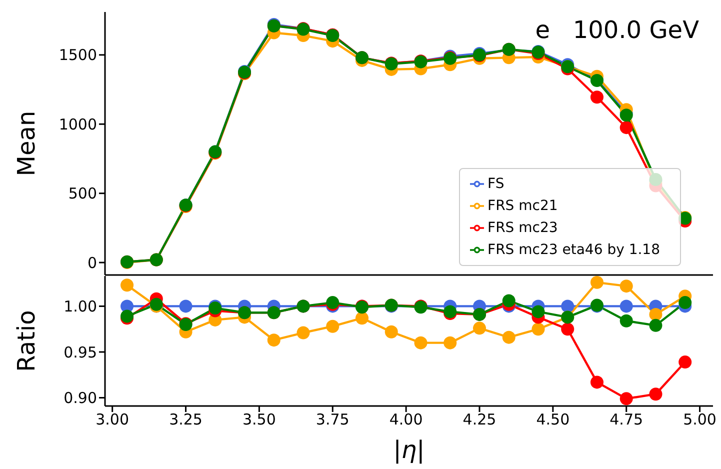 Image resolution: width=721 pixels, height=469 pixels. I want to click on x-tick-label: 4.75, so click(627, 419).